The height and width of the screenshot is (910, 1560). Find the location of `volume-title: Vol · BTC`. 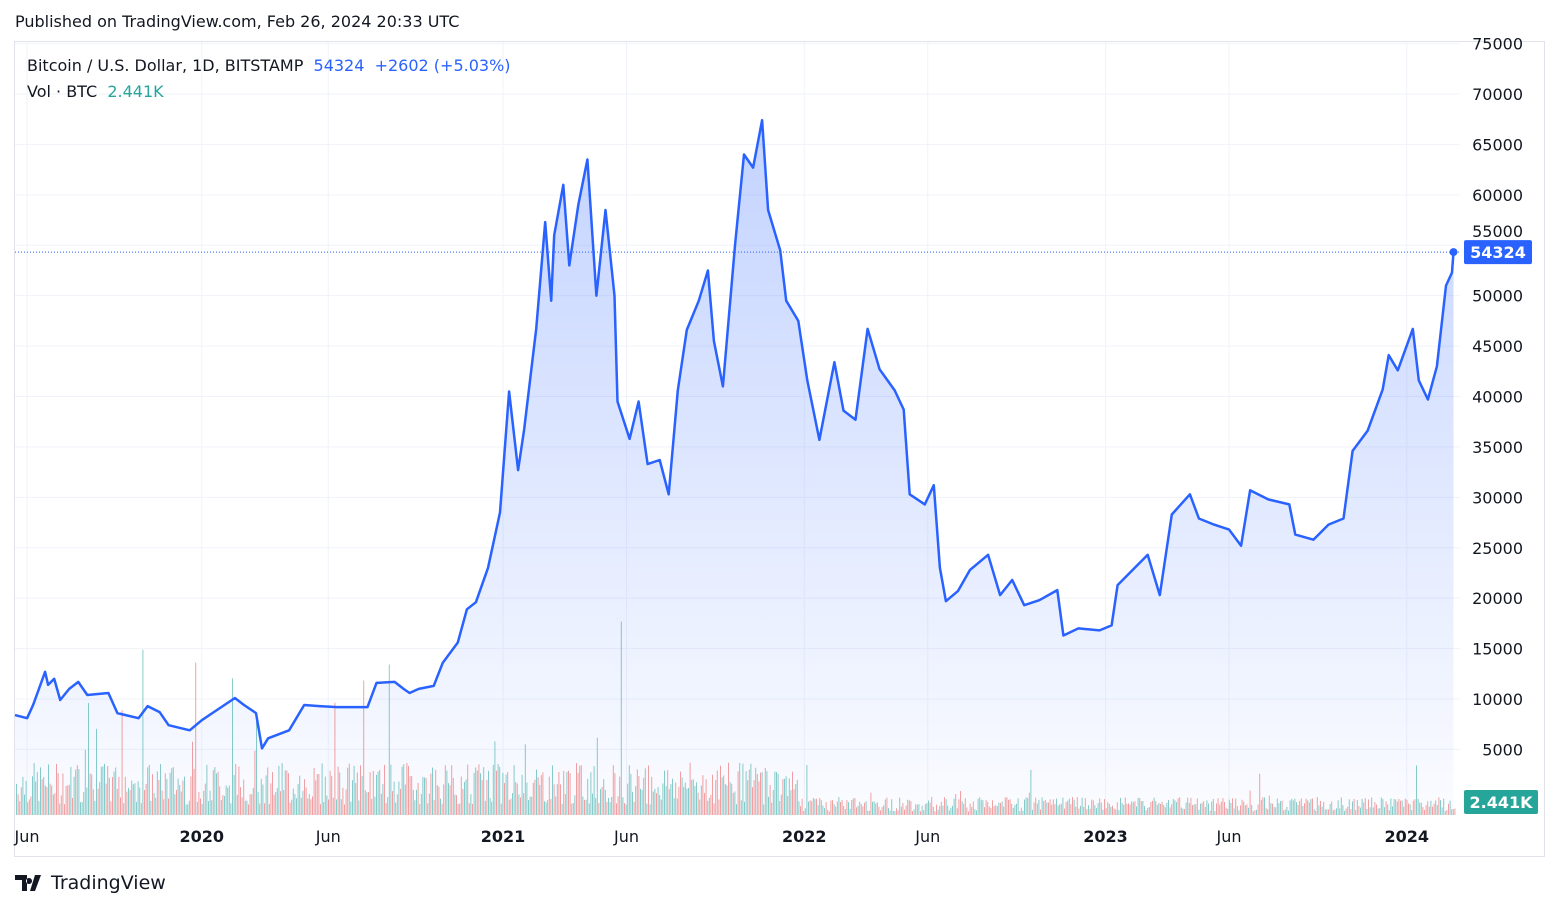

volume-title: Vol · BTC is located at coordinates (62, 91).